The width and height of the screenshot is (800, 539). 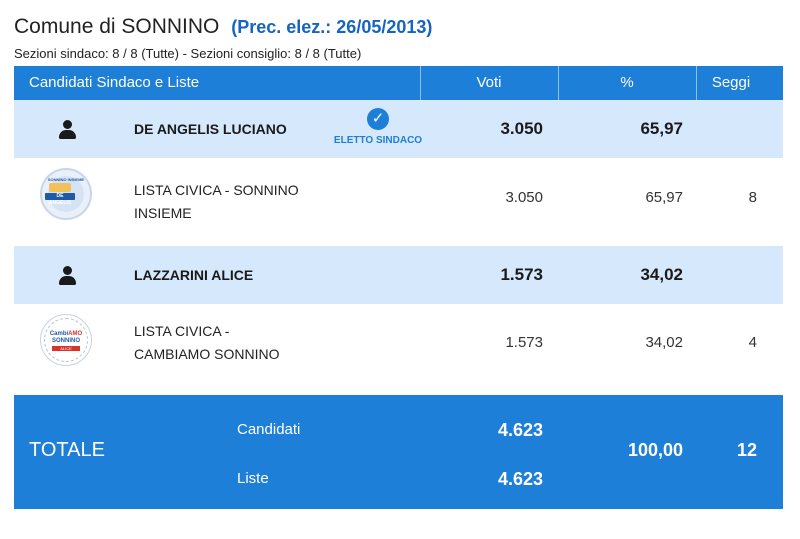 I want to click on logo-band-text: ALICE LAZZARINI, so click(x=66, y=351).